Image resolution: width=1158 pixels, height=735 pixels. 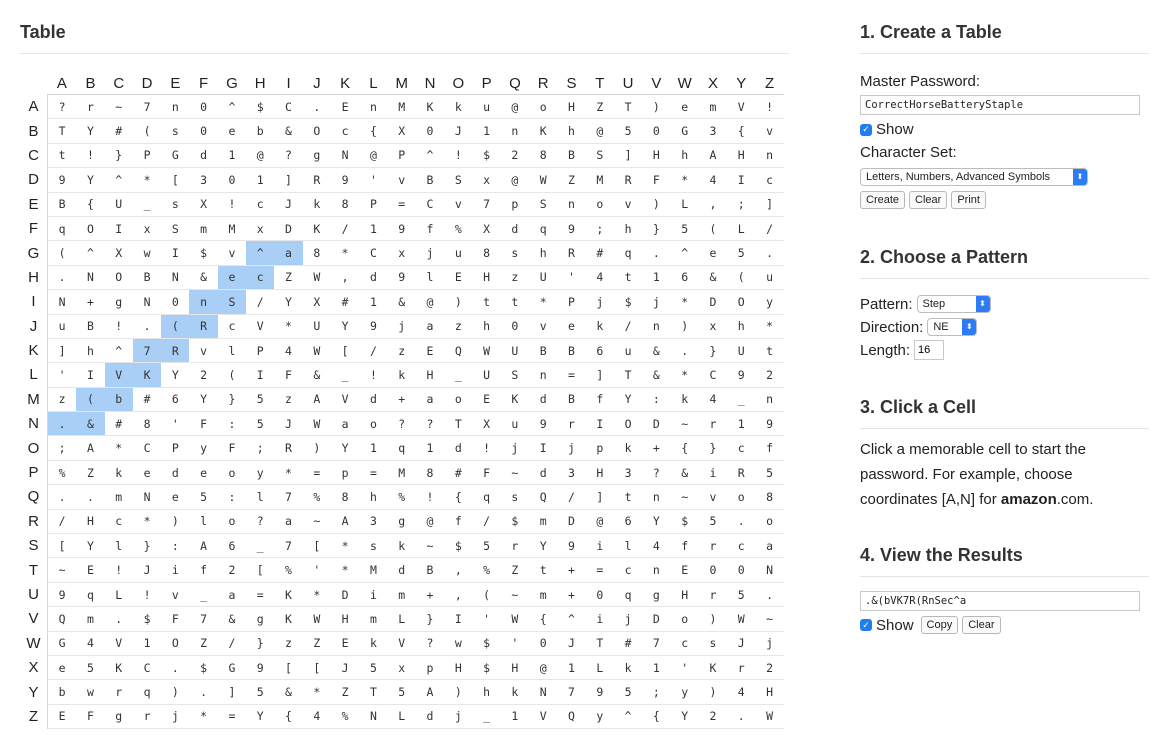 I want to click on pattern-select: Step ⬍, so click(x=953, y=304).